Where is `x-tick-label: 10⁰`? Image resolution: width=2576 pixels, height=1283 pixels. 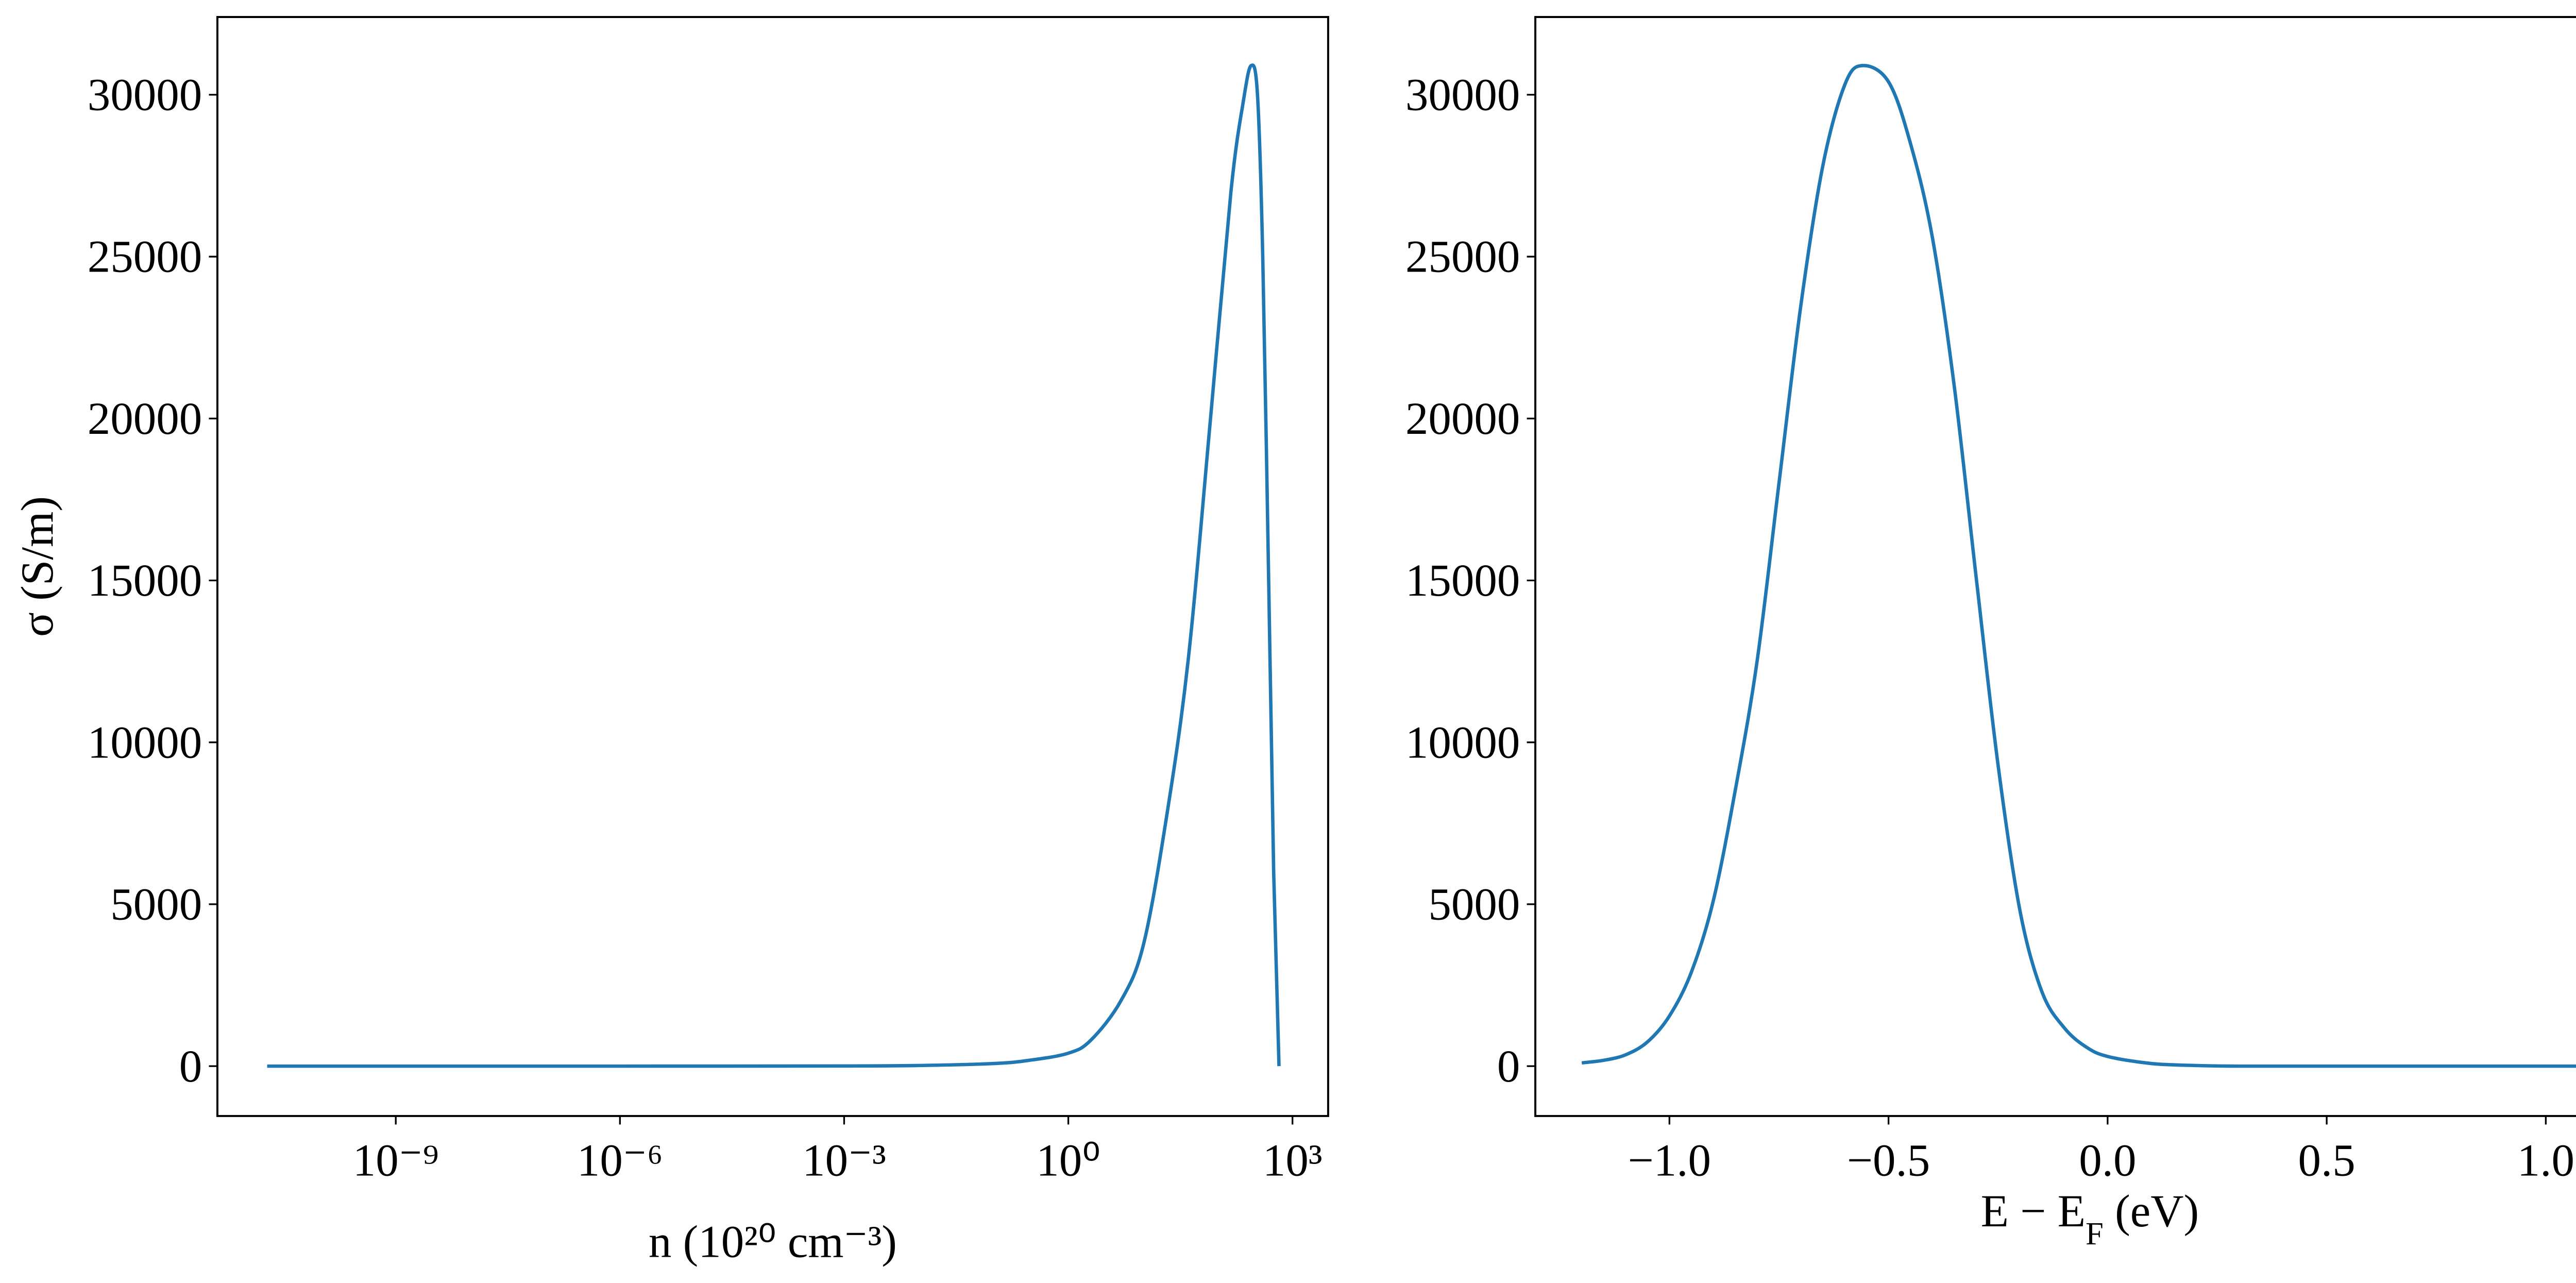 x-tick-label: 10⁰ is located at coordinates (1068, 1160).